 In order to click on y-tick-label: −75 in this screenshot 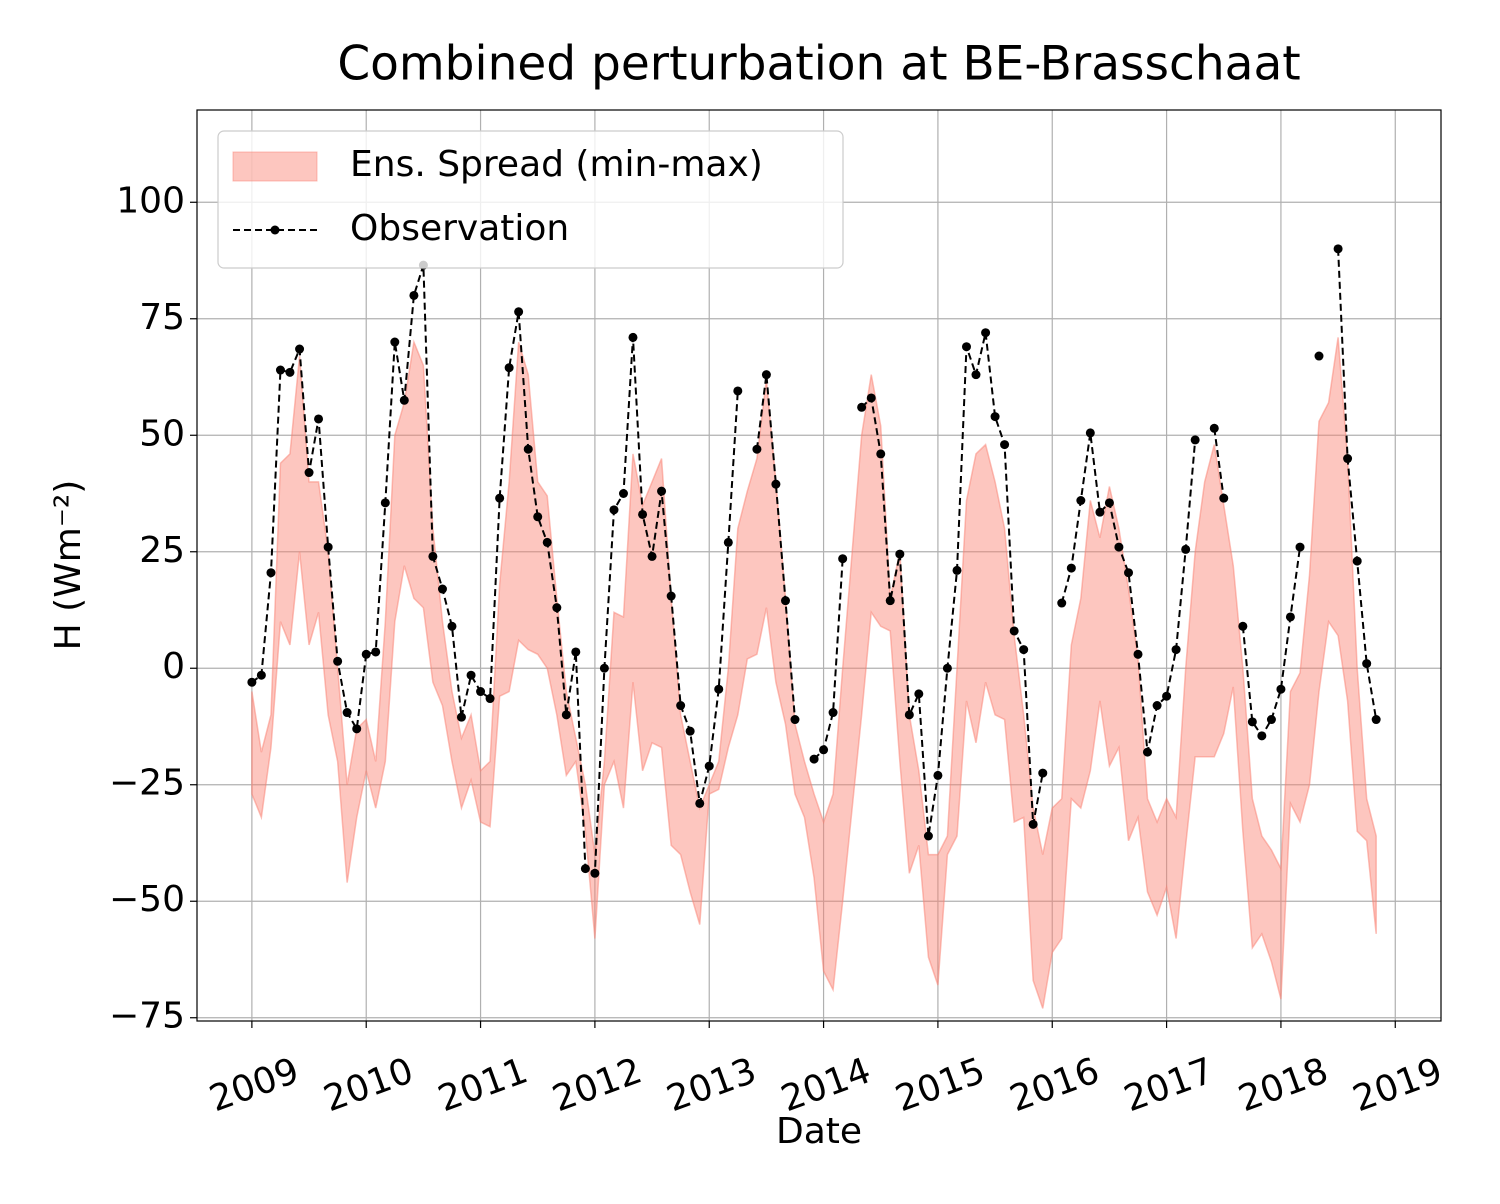, I will do `click(147, 1016)`.